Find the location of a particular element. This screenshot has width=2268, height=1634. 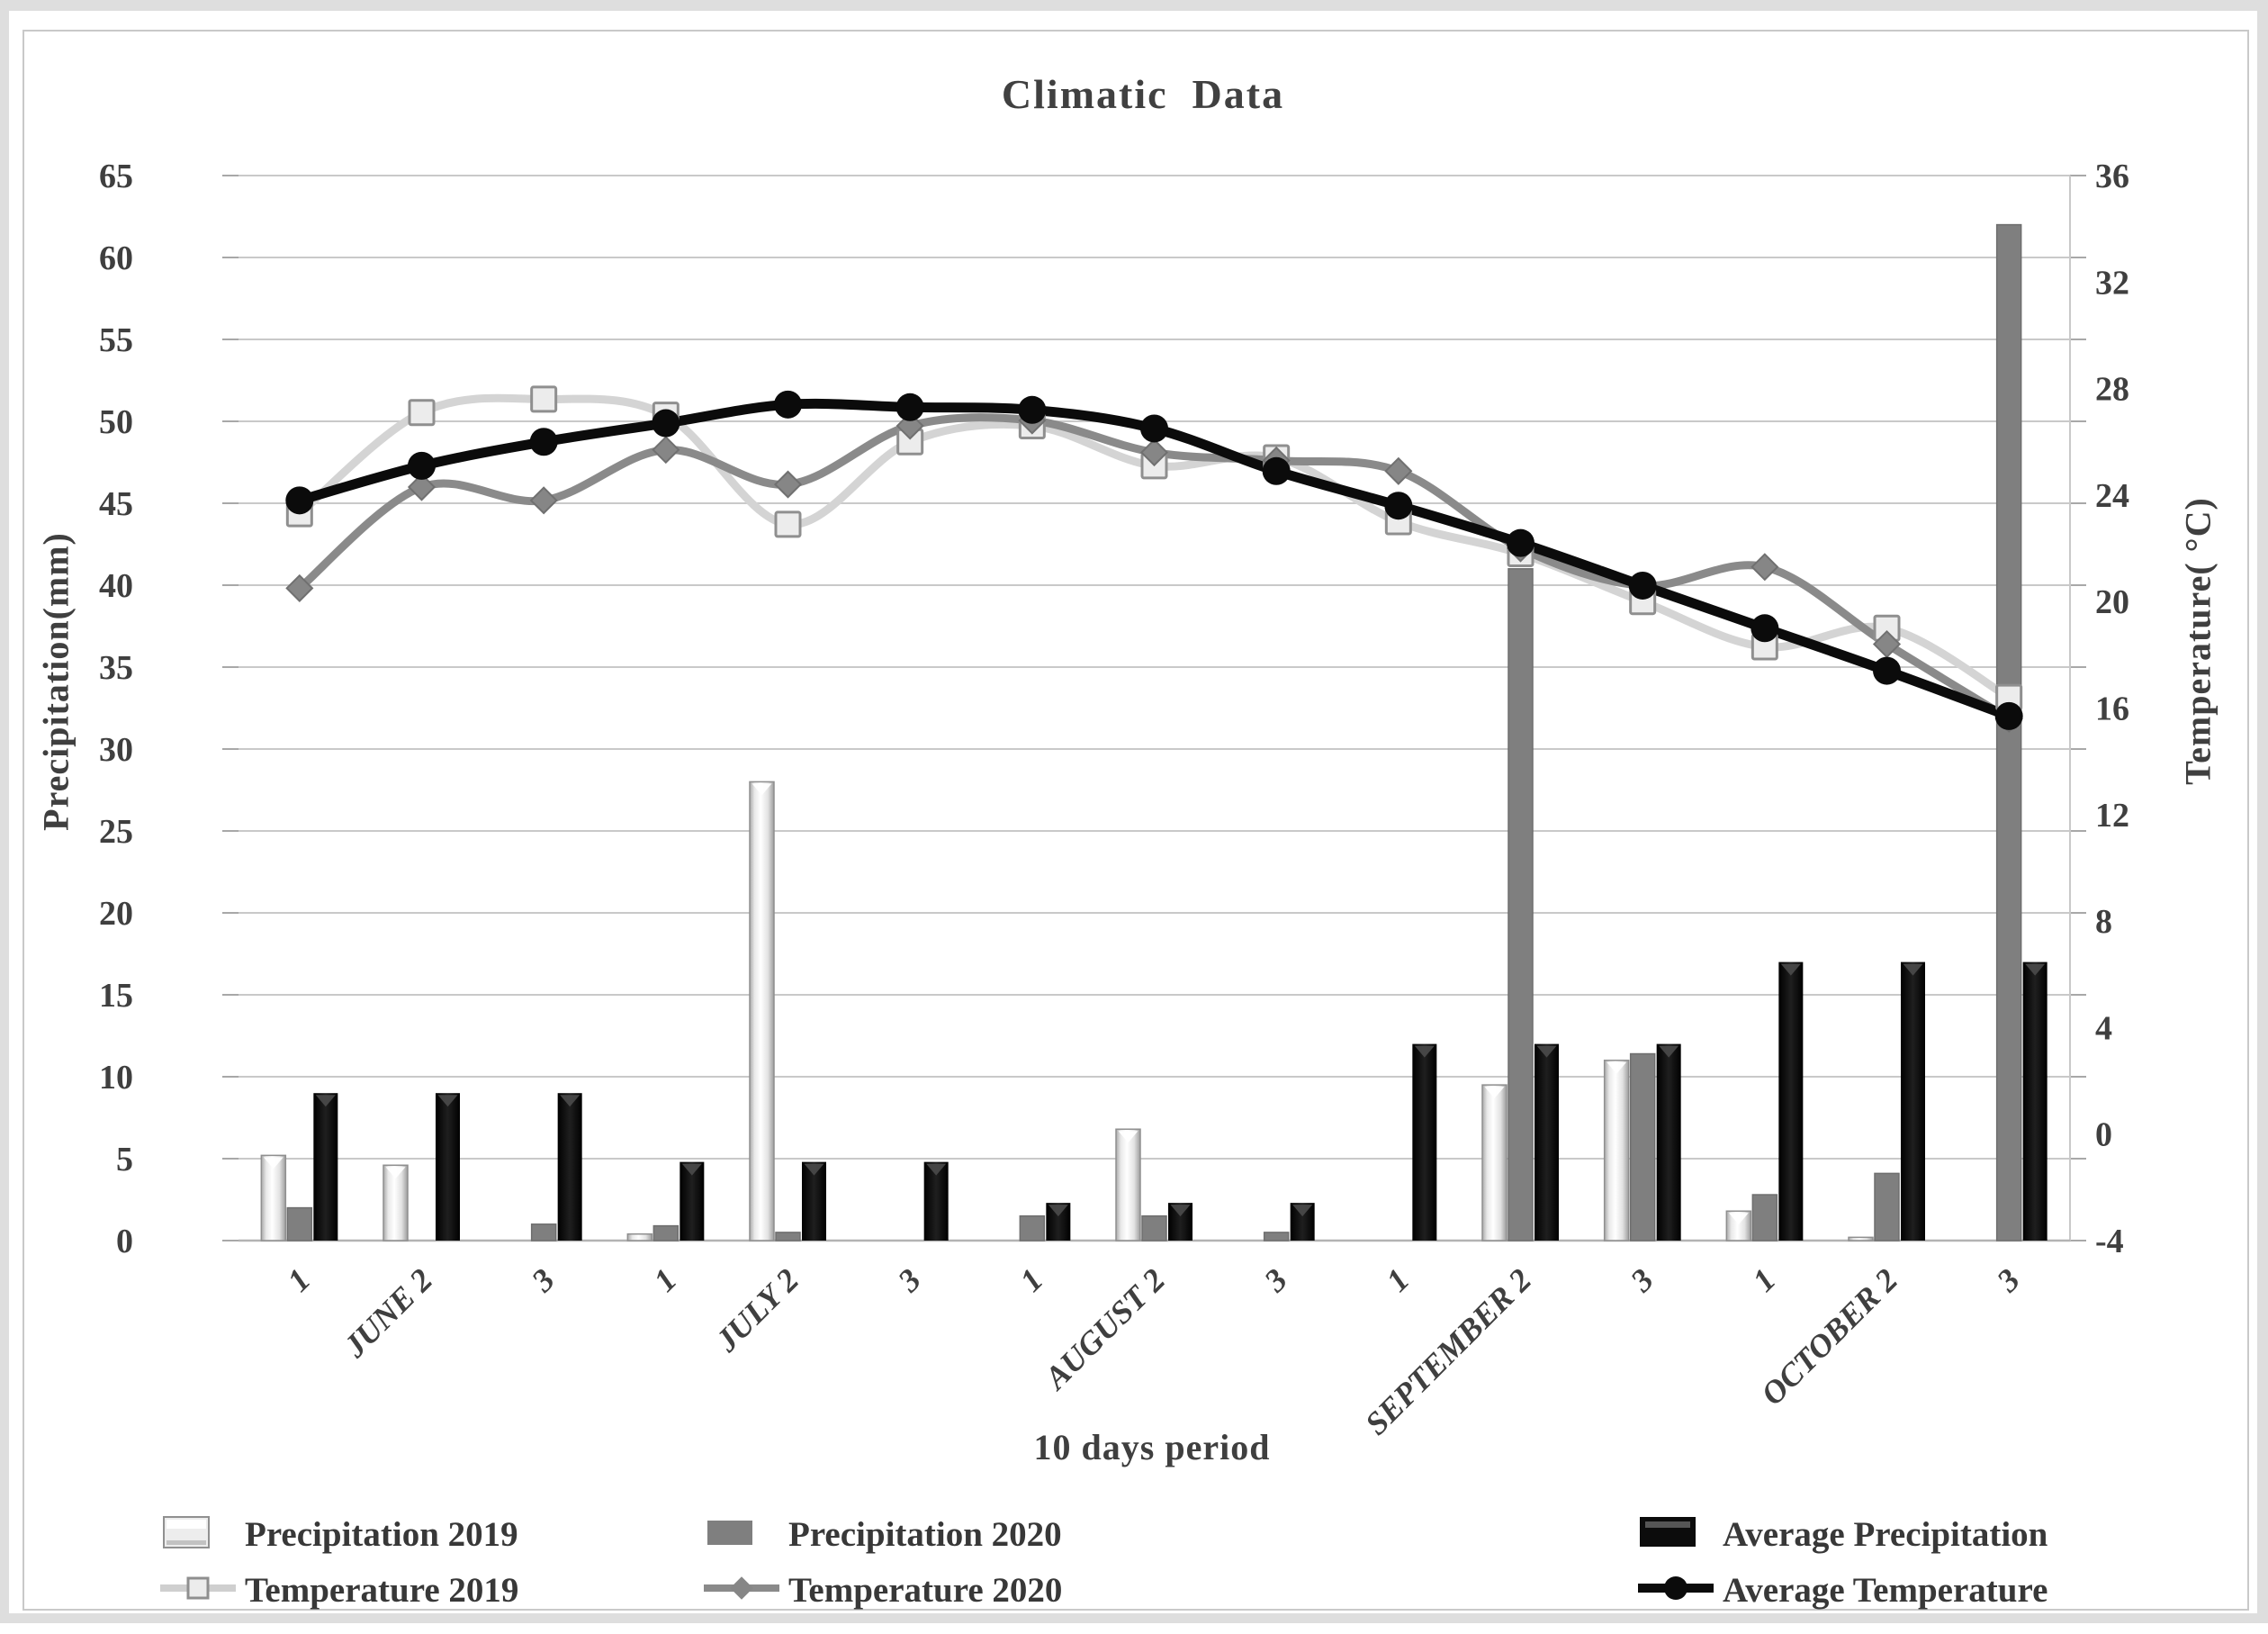

y-right-tick-label: 0 is located at coordinates (2103, 1135).